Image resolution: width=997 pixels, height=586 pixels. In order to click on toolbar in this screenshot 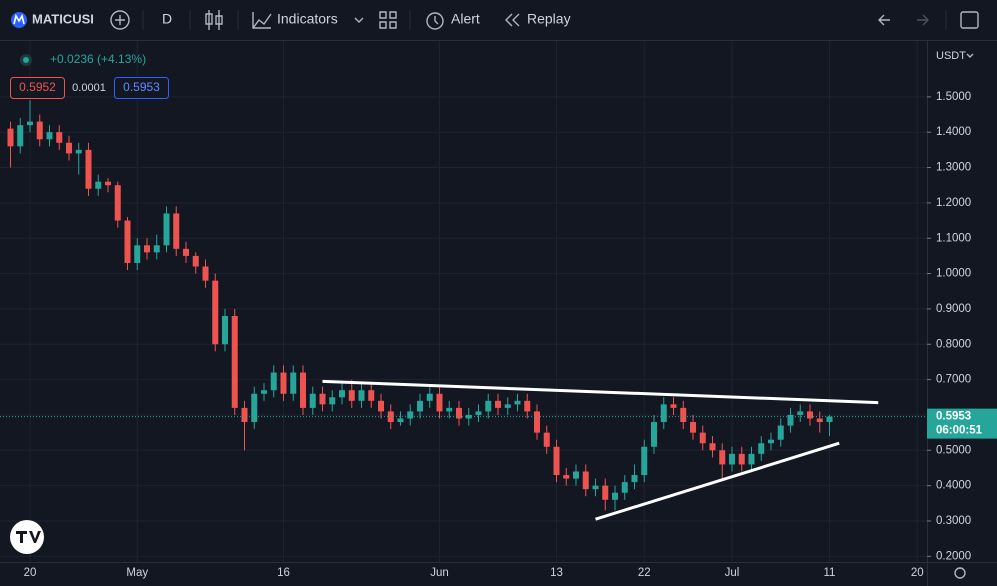, I will do `click(498, 20)`.